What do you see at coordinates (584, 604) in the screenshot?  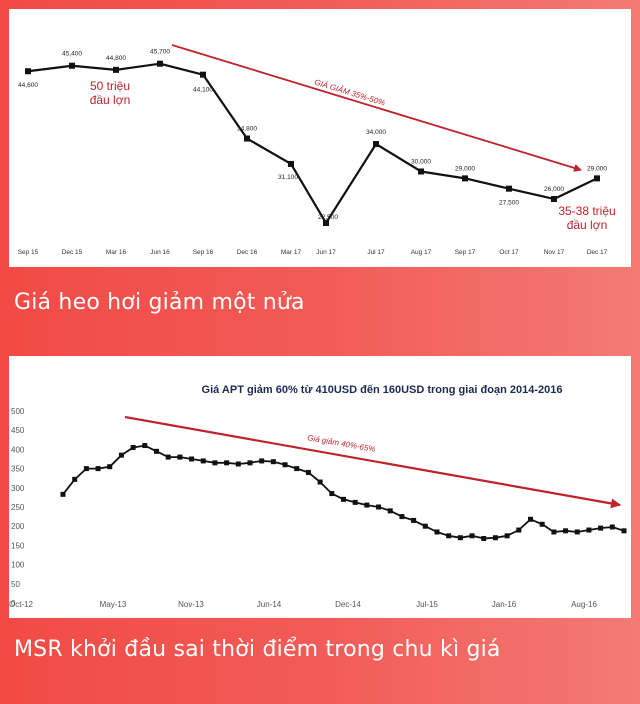 I see `x-tick-label: Aug-16` at bounding box center [584, 604].